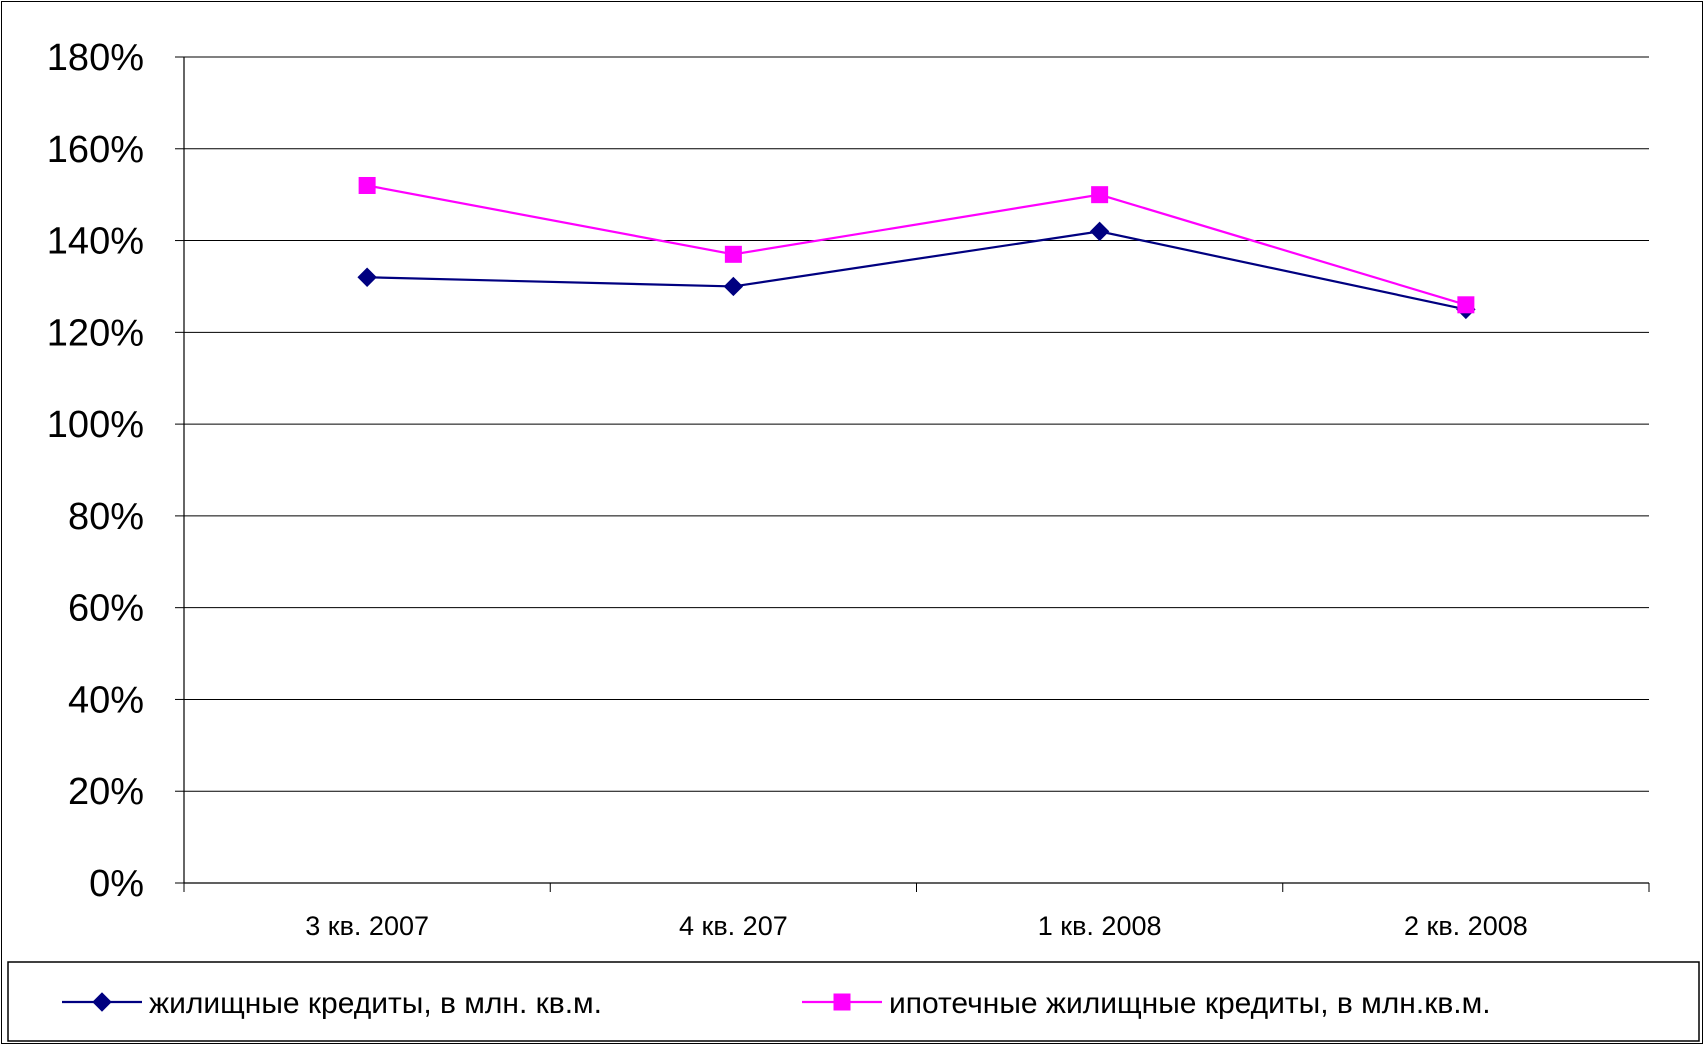 The height and width of the screenshot is (1045, 1704). Describe the element at coordinates (367, 926) in the screenshot. I see `x-tick-label: 3 кв. 2007` at that location.